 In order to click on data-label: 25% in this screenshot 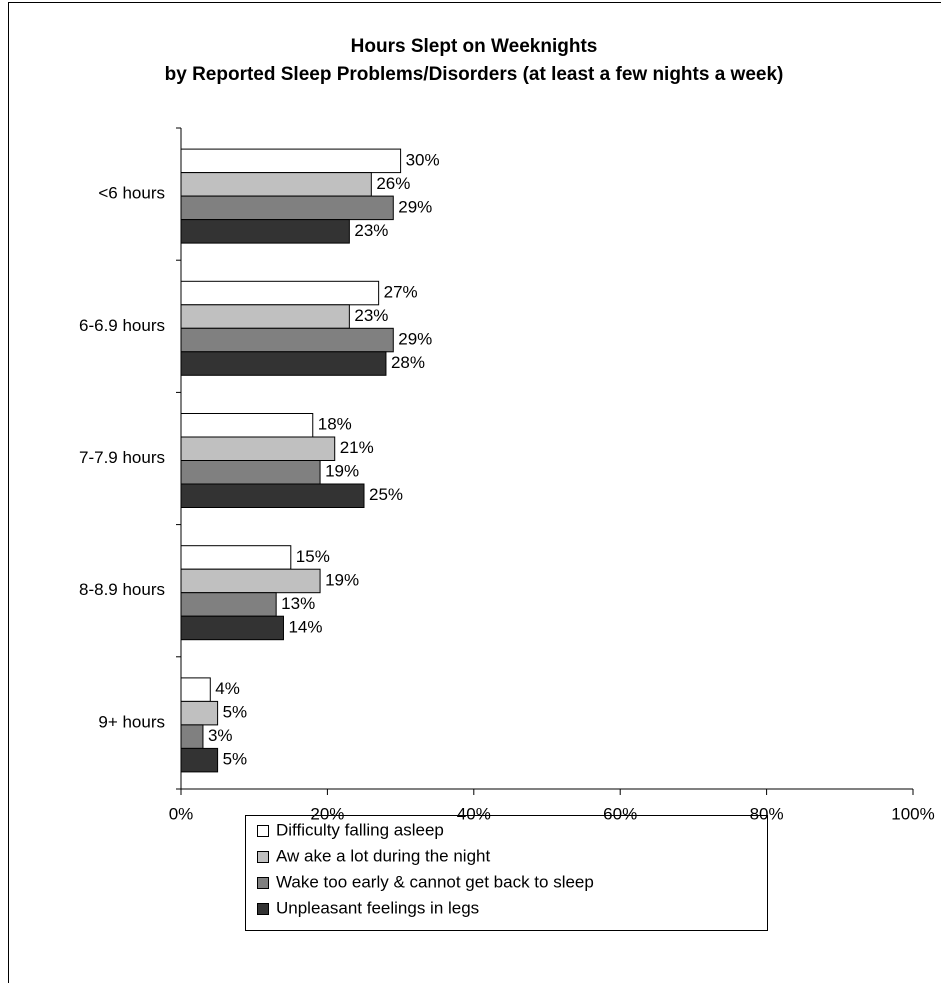, I will do `click(386, 494)`.